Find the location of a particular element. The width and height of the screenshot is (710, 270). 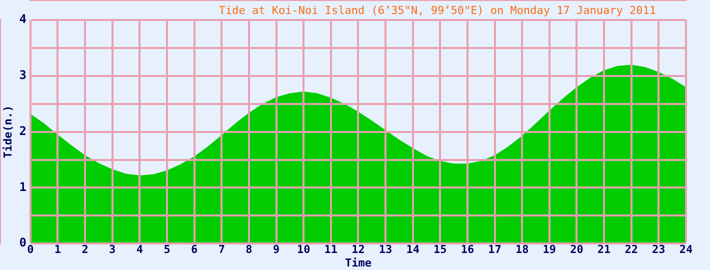

x-tick-label: 24 is located at coordinates (686, 249).